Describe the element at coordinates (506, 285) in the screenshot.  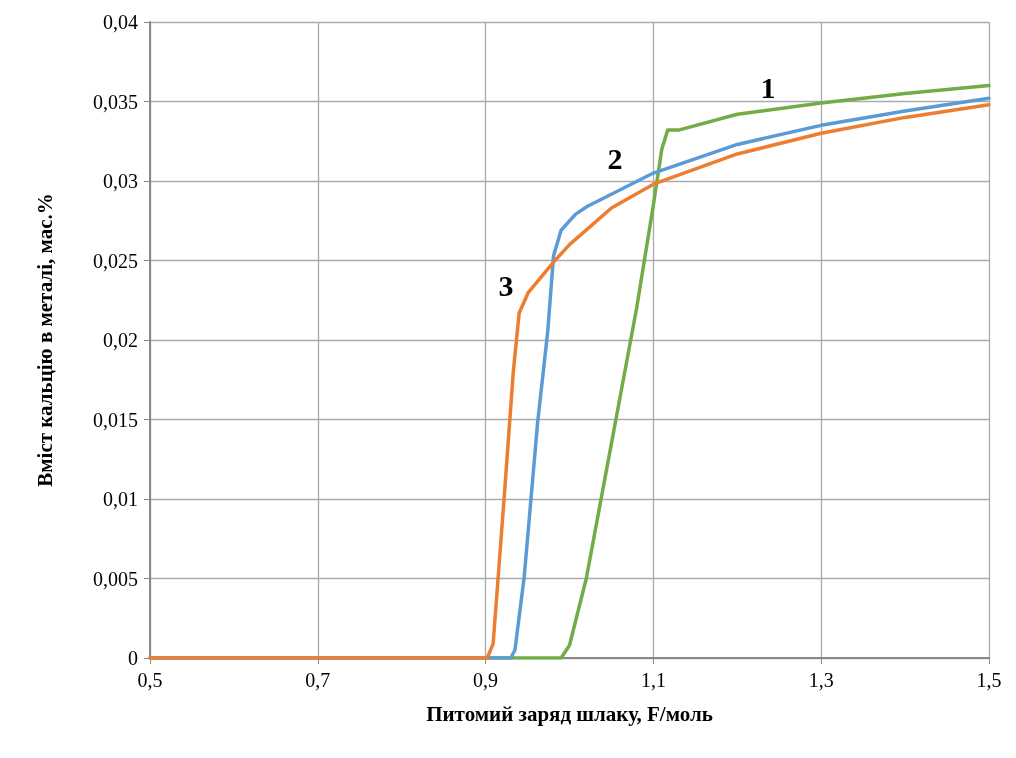
I see `annotation: 3` at that location.